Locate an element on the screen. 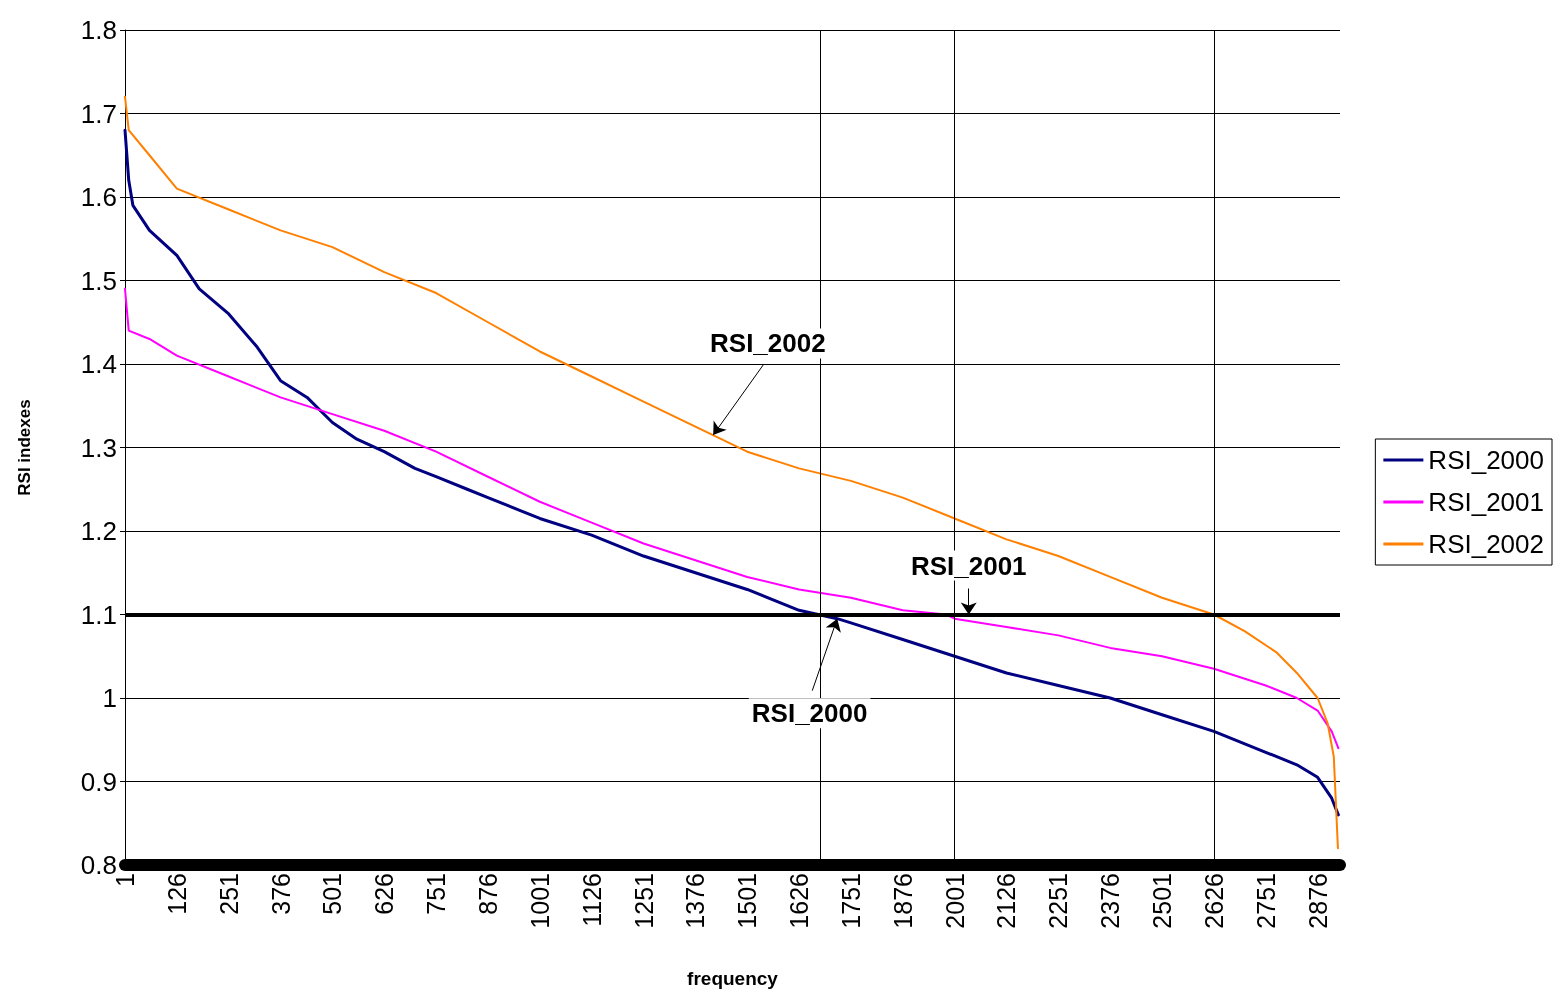  x-tick-label: 1126 is located at coordinates (591, 900).